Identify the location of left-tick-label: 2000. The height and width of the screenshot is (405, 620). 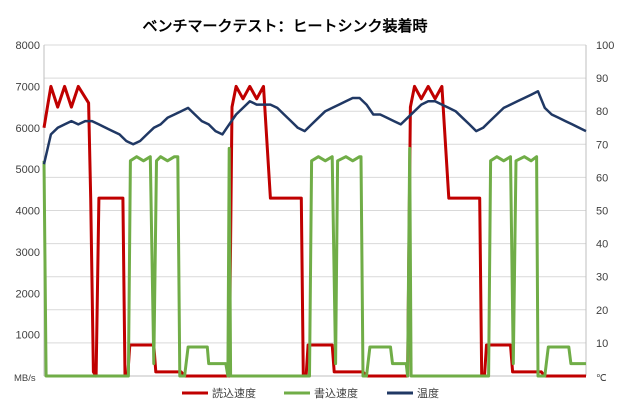
(28, 294).